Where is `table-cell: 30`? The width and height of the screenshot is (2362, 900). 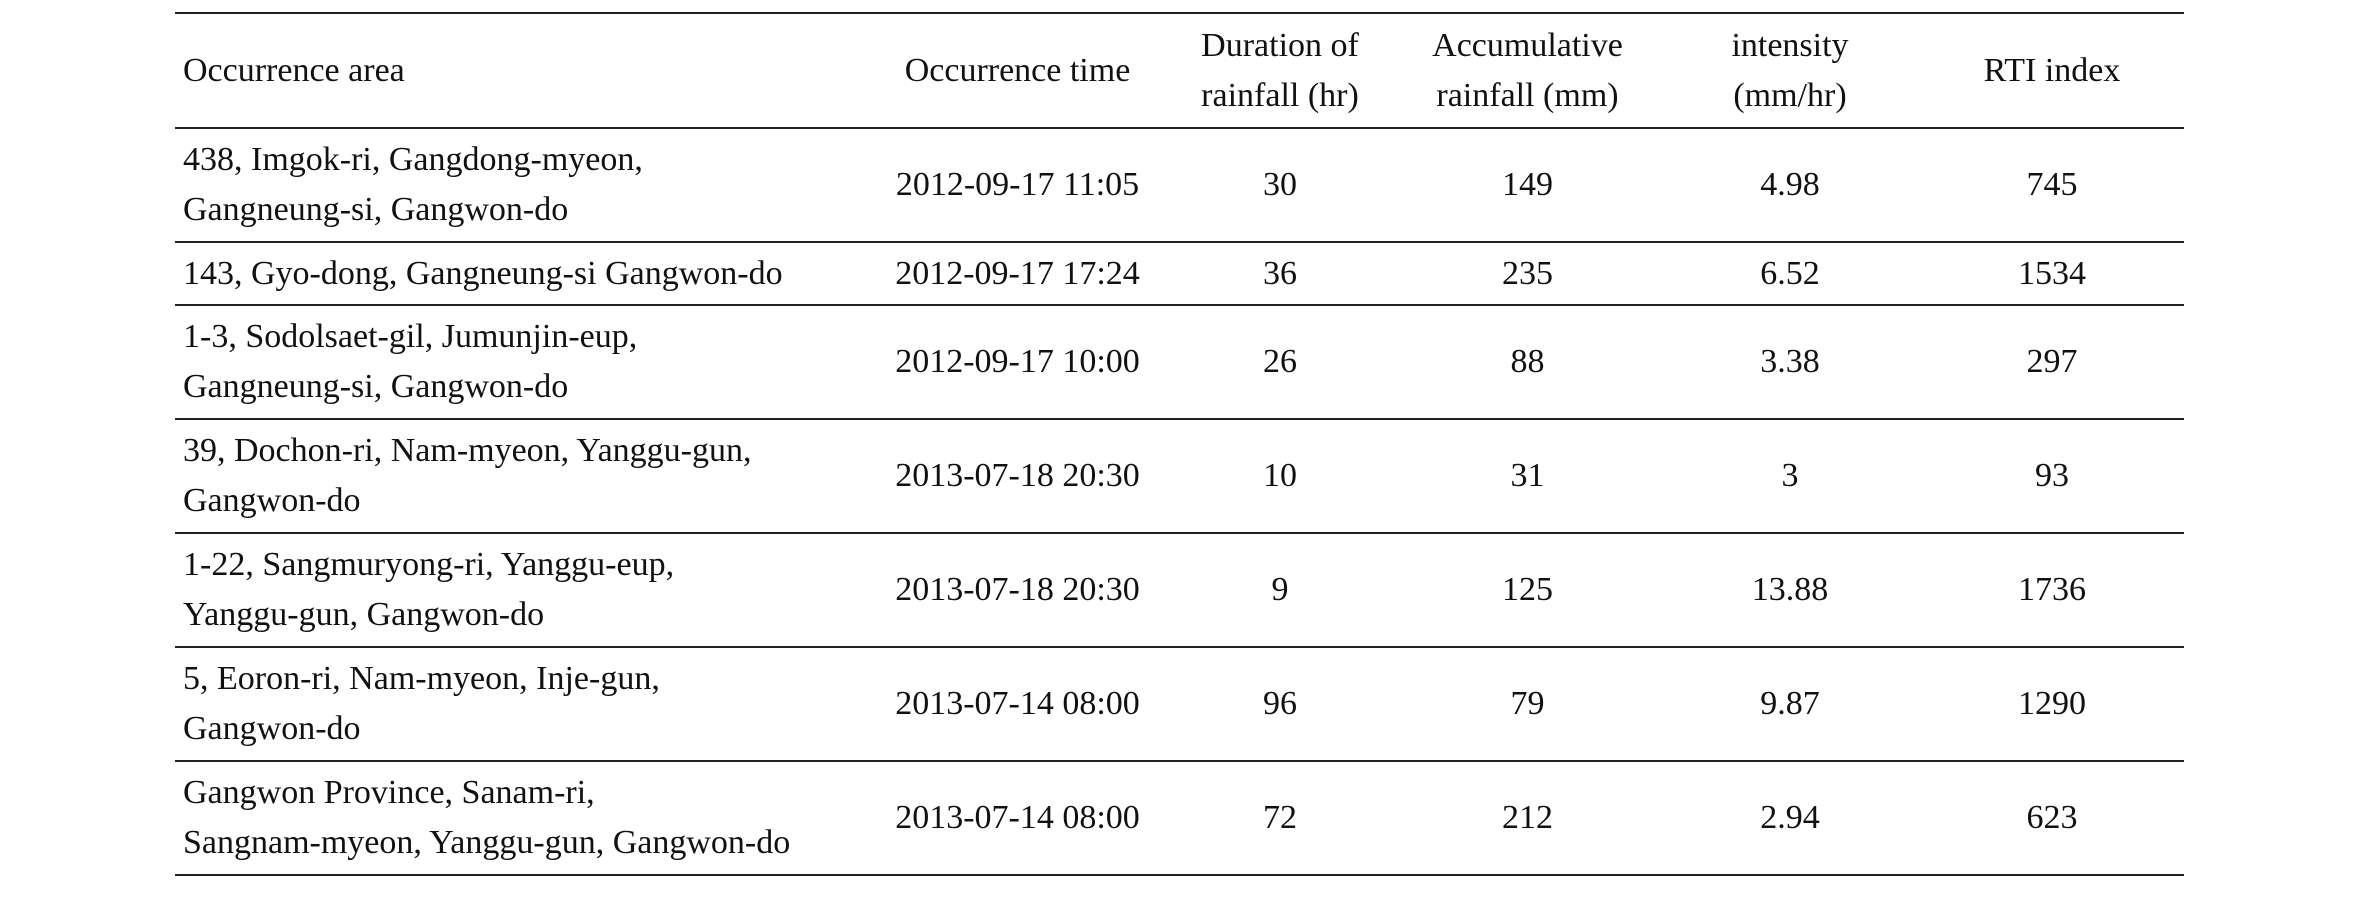
table-cell: 30 is located at coordinates (1280, 185).